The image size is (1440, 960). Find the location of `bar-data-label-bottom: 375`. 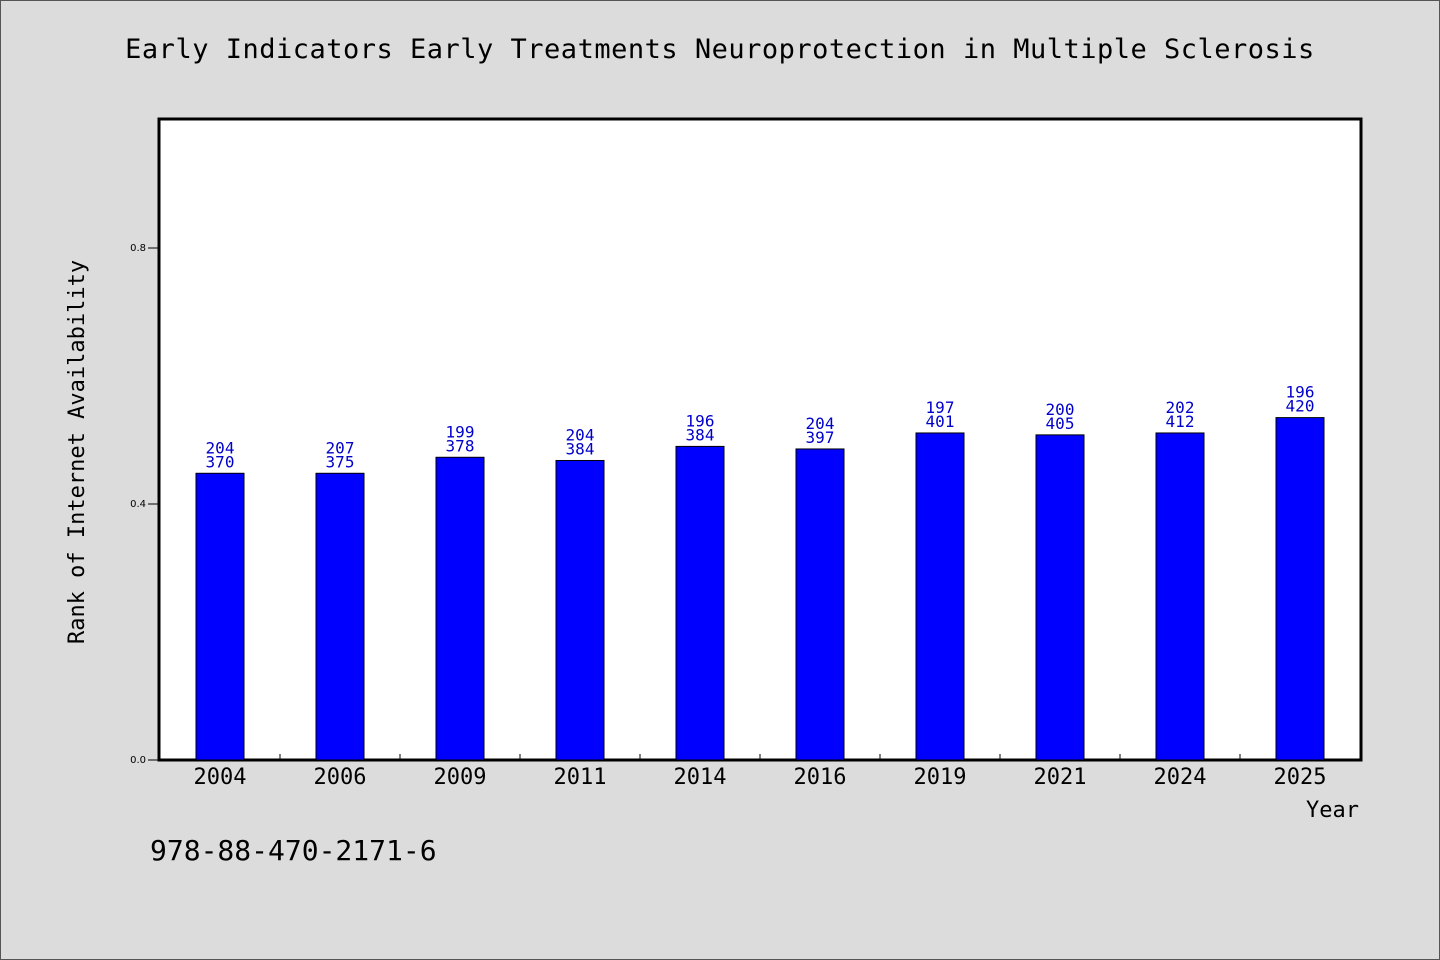

bar-data-label-bottom: 375 is located at coordinates (340, 461).